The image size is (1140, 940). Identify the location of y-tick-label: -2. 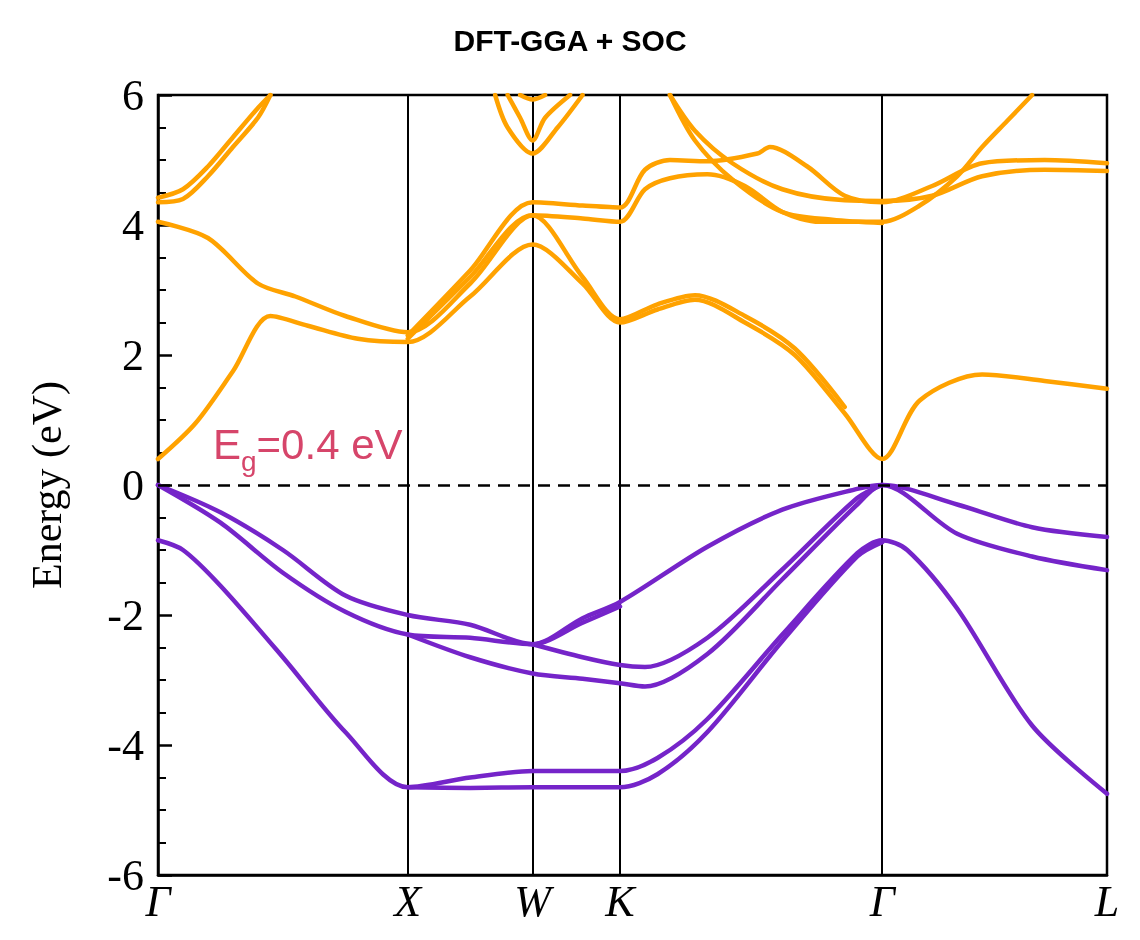
(125, 615).